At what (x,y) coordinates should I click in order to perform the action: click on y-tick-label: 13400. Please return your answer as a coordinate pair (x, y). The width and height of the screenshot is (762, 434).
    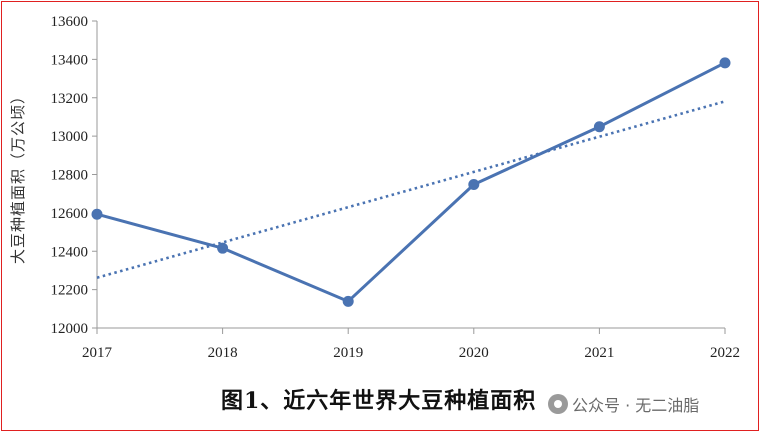
    Looking at the image, I should click on (70, 60).